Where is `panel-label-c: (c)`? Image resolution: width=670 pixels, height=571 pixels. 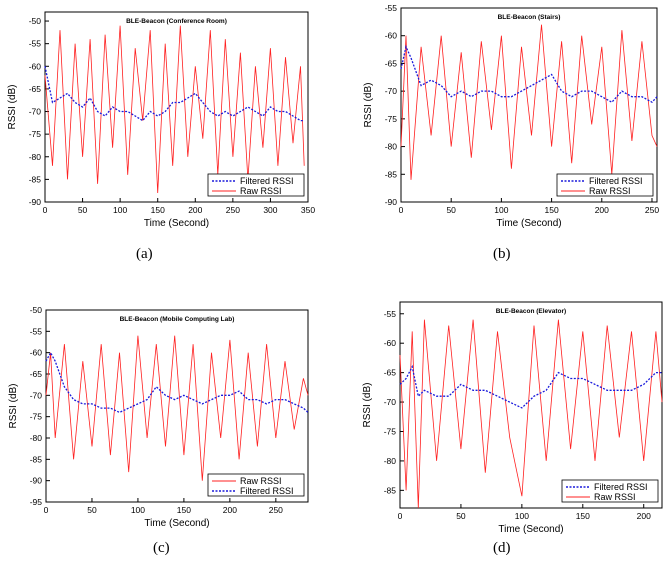 panel-label-c: (c) is located at coordinates (161, 548).